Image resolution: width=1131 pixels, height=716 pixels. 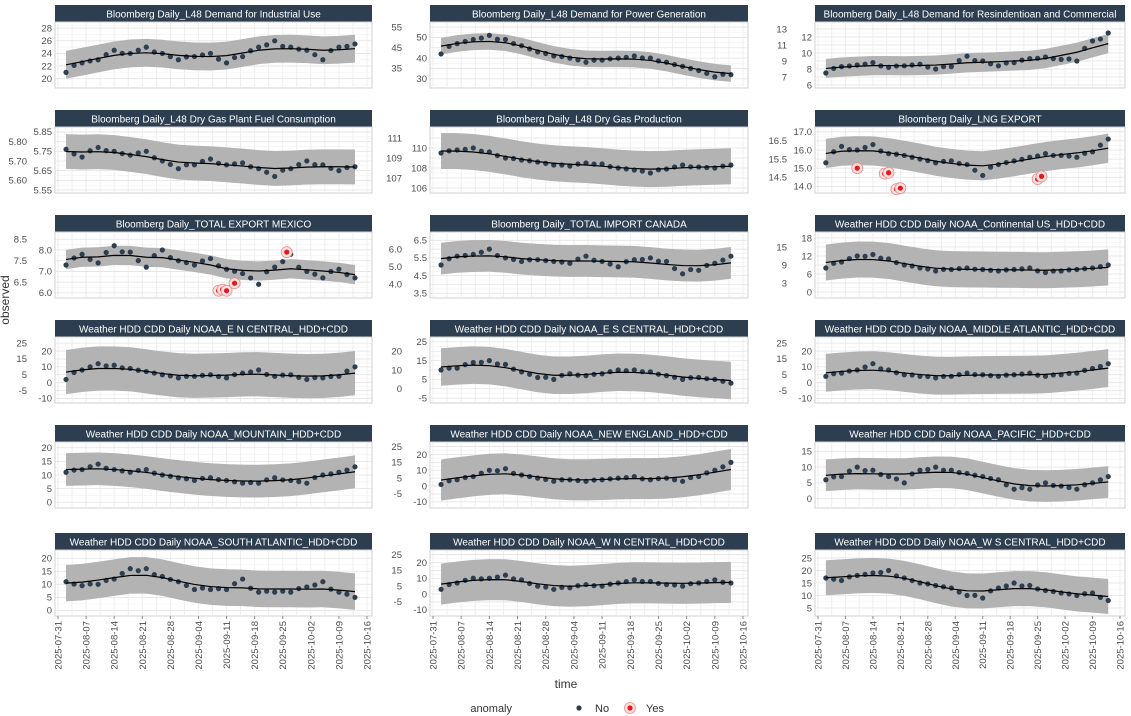 What do you see at coordinates (143, 645) in the screenshot?
I see `x-tick-label: 2025-08-21` at bounding box center [143, 645].